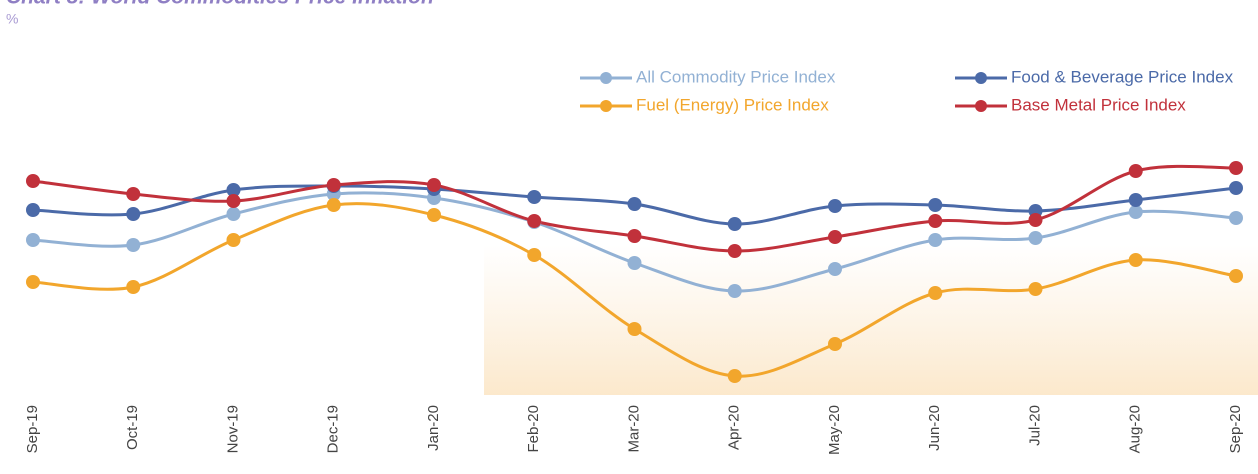  Describe the element at coordinates (232, 429) in the screenshot. I see `x-tick-label: Nov-19` at that location.